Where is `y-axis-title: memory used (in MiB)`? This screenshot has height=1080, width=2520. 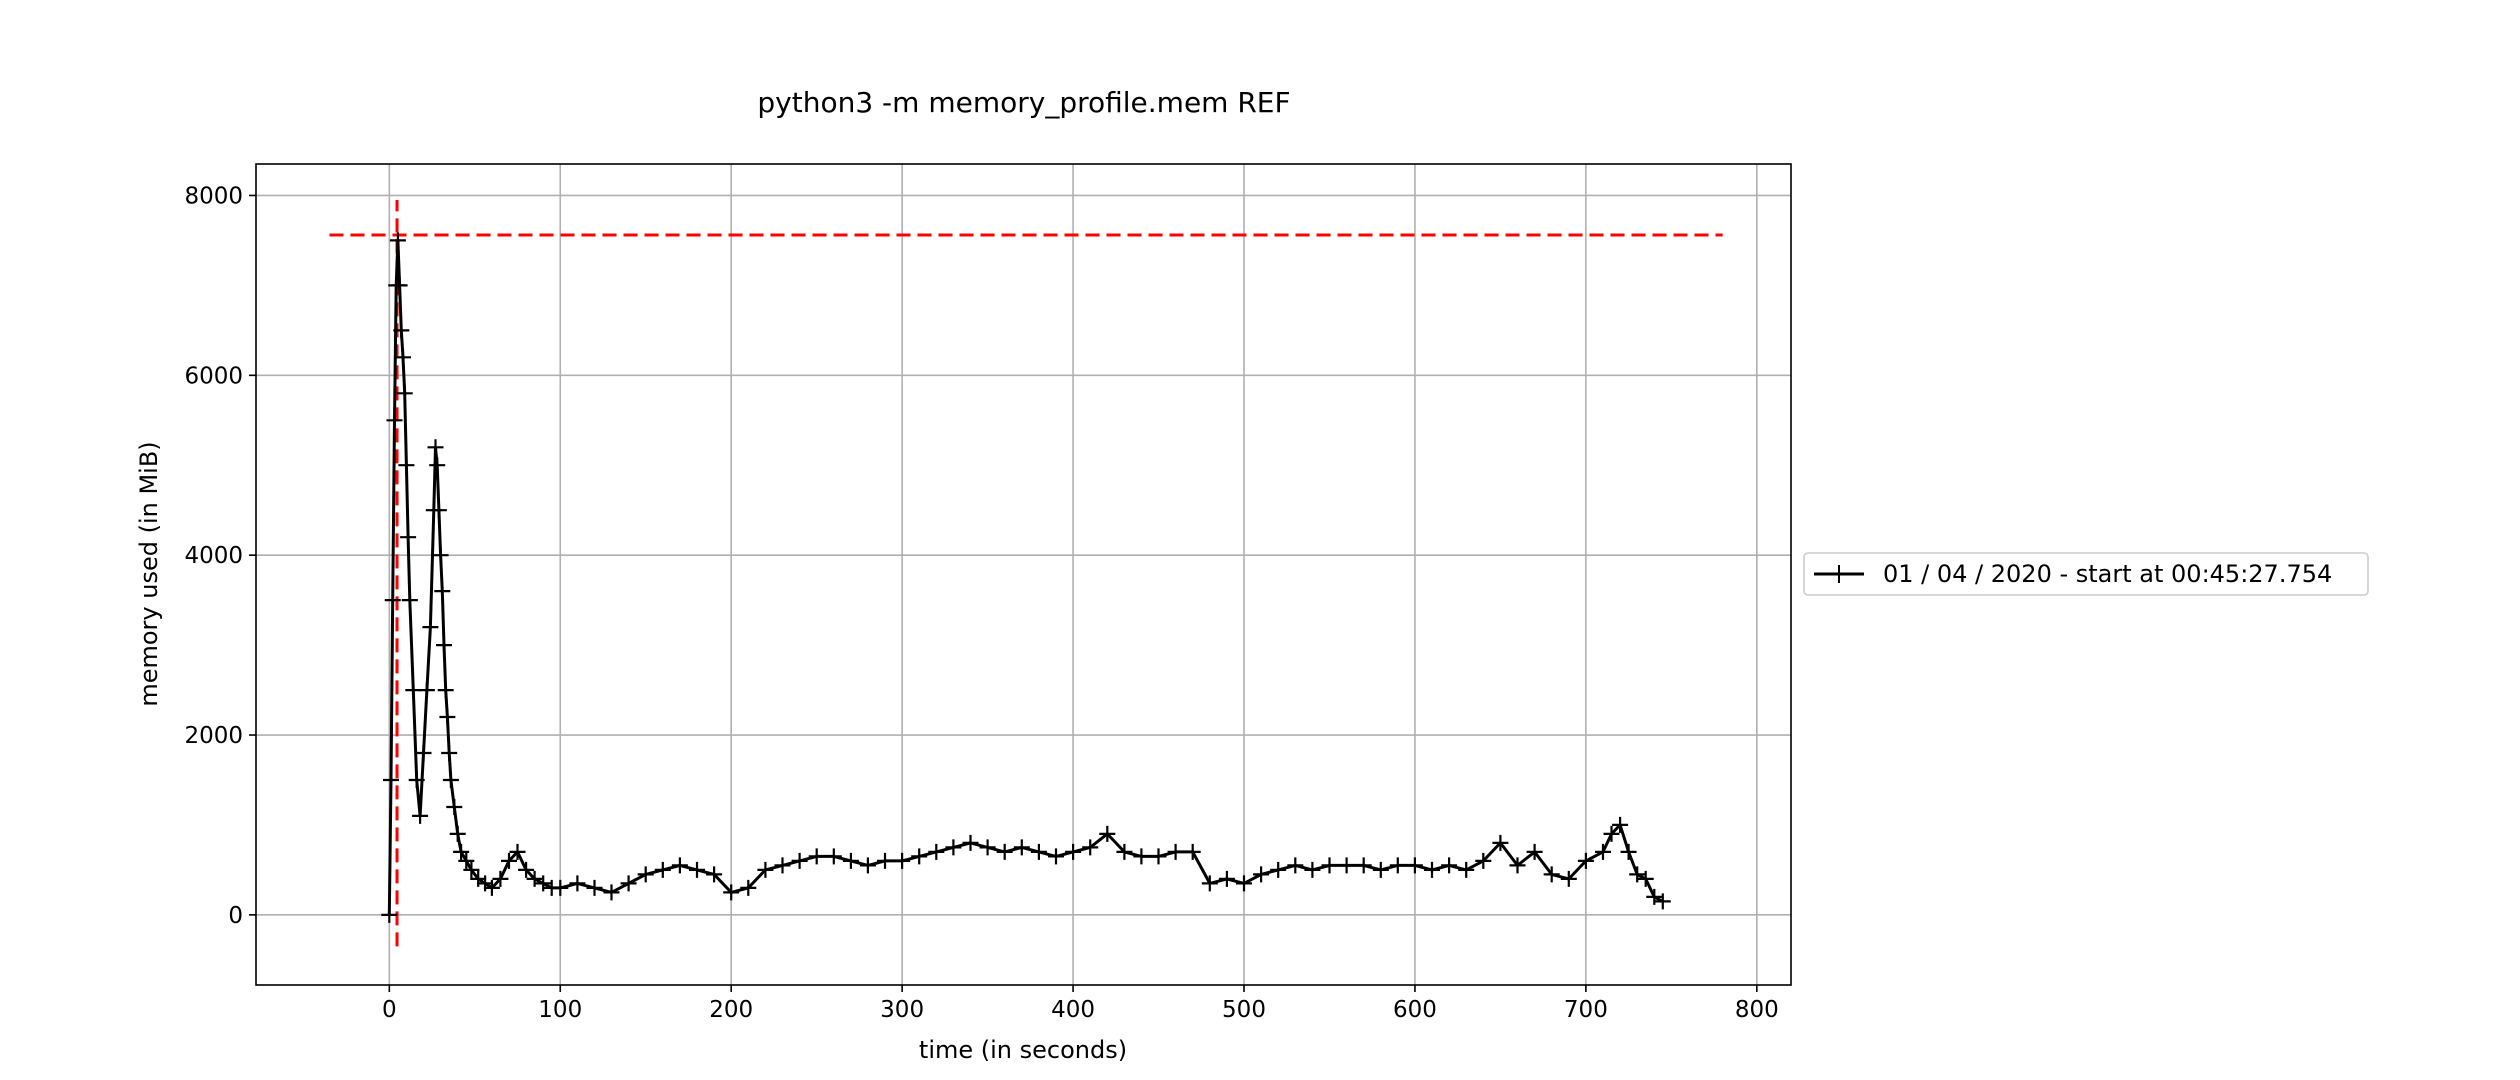
y-axis-title: memory used (in MiB) is located at coordinates (149, 573).